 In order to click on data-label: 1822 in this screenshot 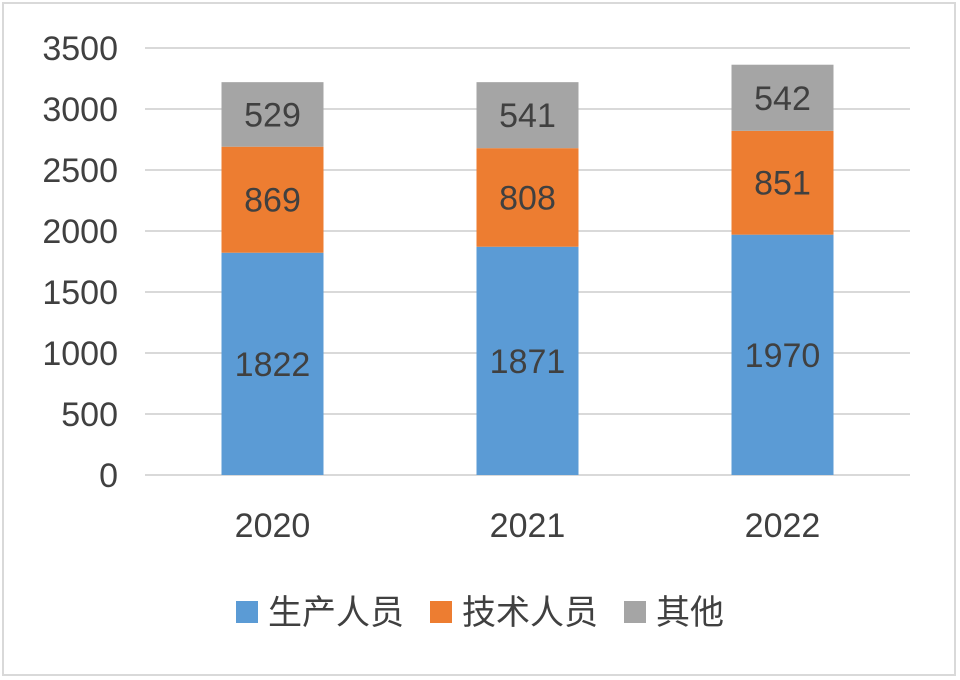, I will do `click(273, 365)`.